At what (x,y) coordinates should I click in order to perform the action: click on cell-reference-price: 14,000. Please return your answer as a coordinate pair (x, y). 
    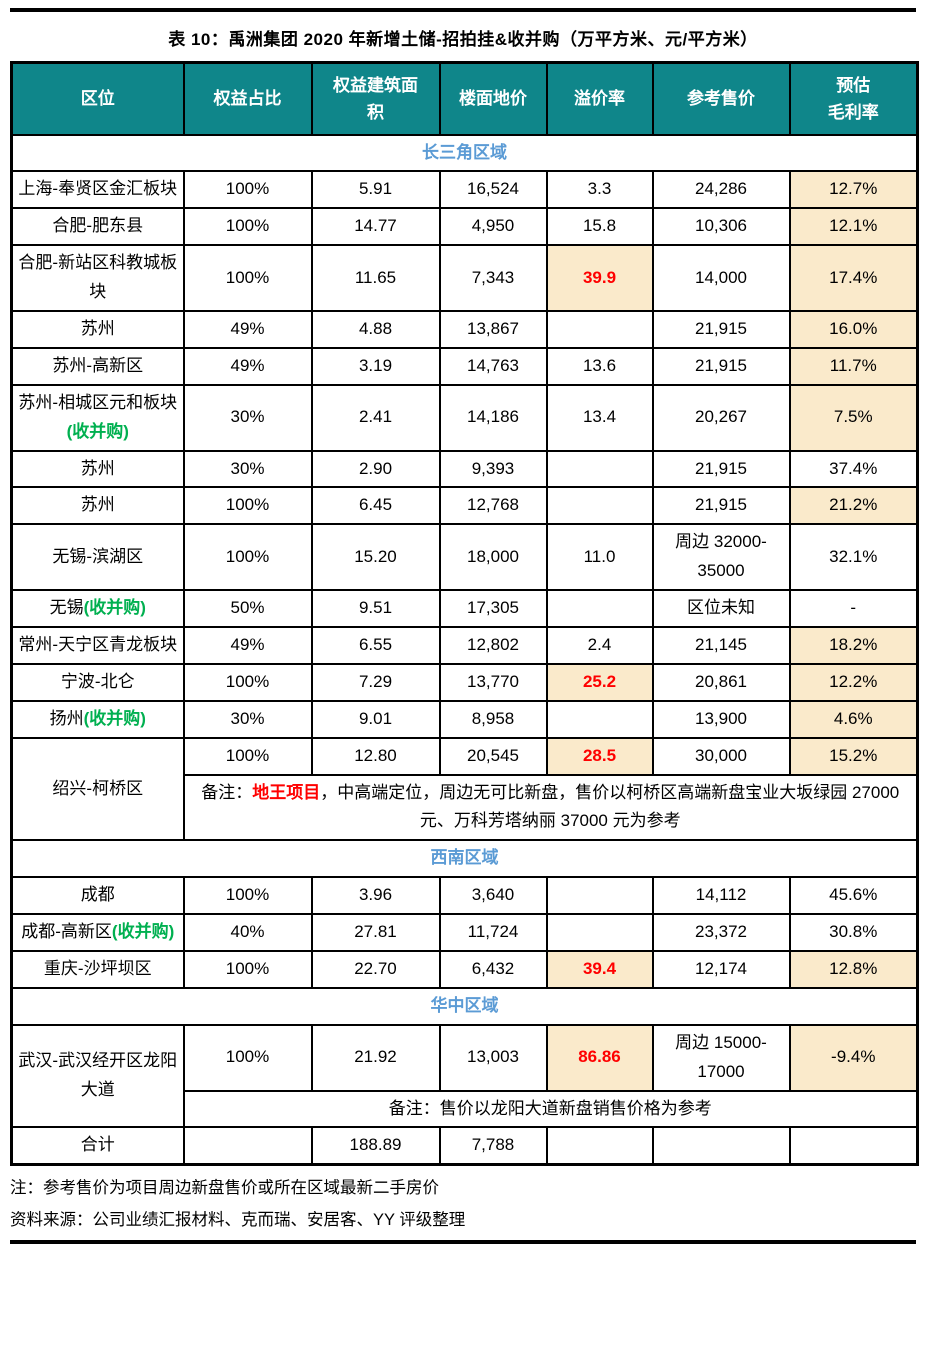
    Looking at the image, I should click on (721, 278).